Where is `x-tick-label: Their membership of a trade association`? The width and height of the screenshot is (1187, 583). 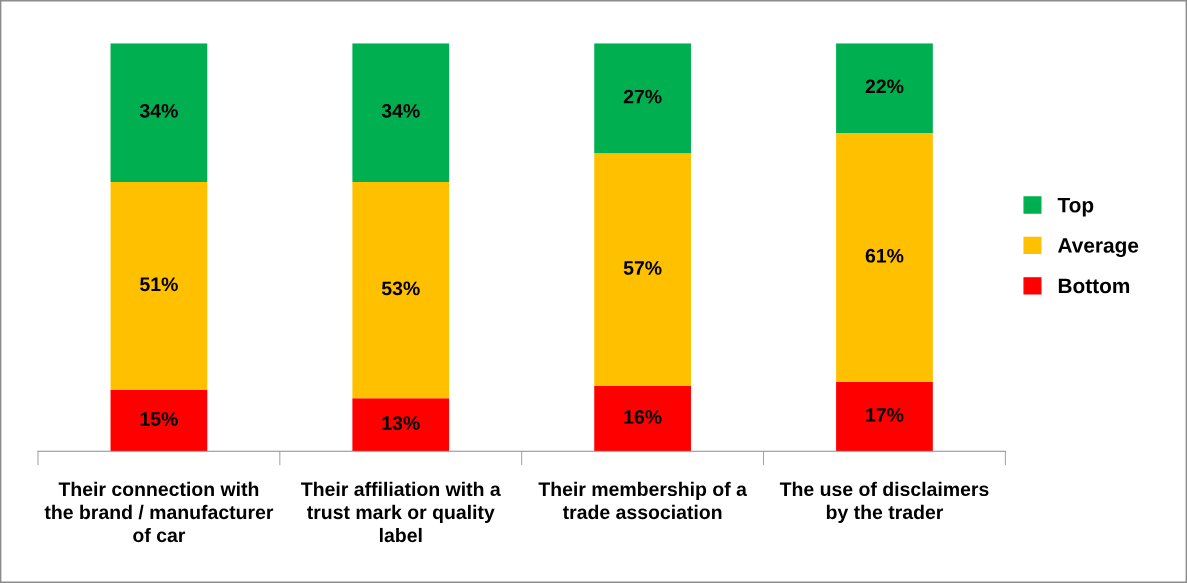
x-tick-label: Their membership of a trade association is located at coordinates (643, 500).